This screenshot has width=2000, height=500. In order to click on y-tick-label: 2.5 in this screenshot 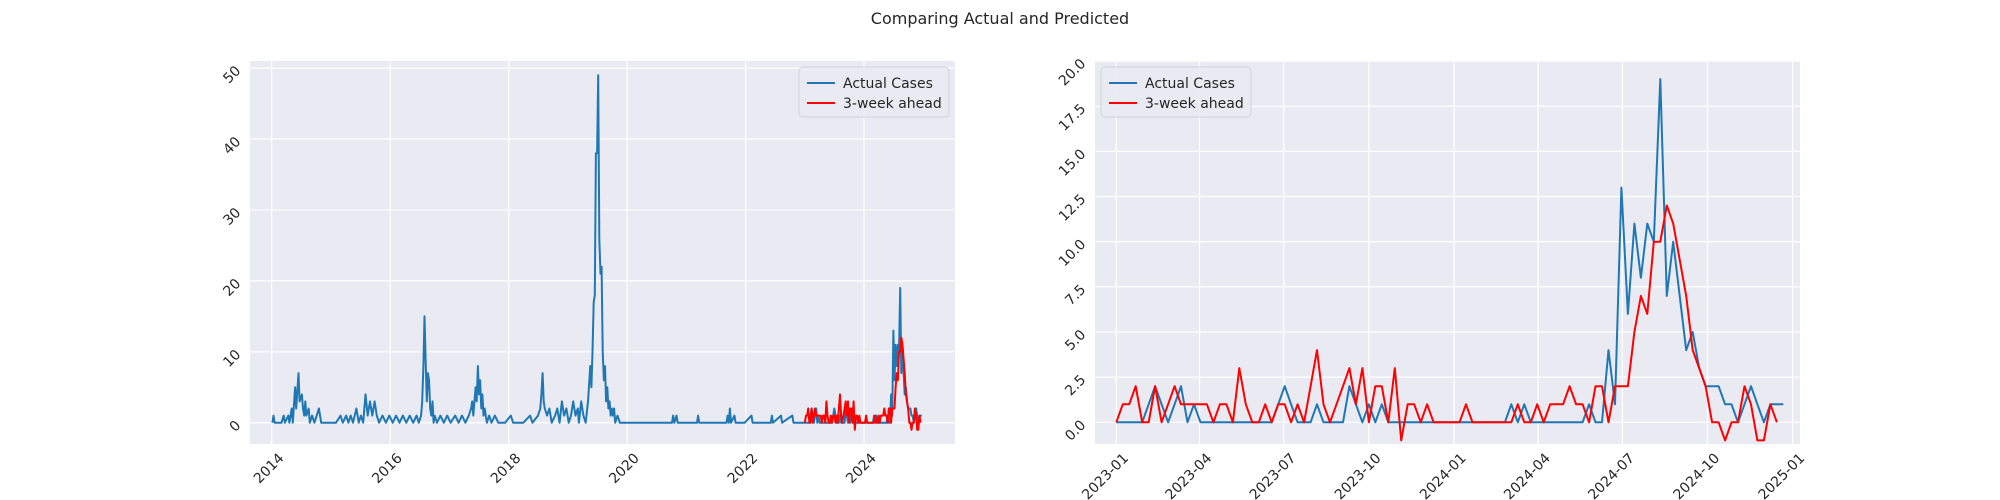, I will do `click(1075, 385)`.